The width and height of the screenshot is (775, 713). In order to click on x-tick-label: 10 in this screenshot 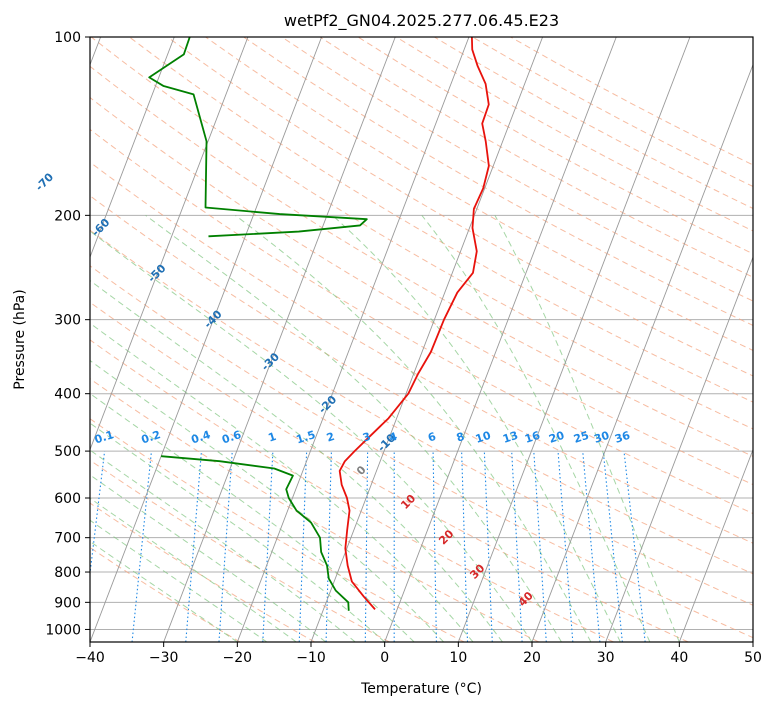, I will do `click(458, 658)`.